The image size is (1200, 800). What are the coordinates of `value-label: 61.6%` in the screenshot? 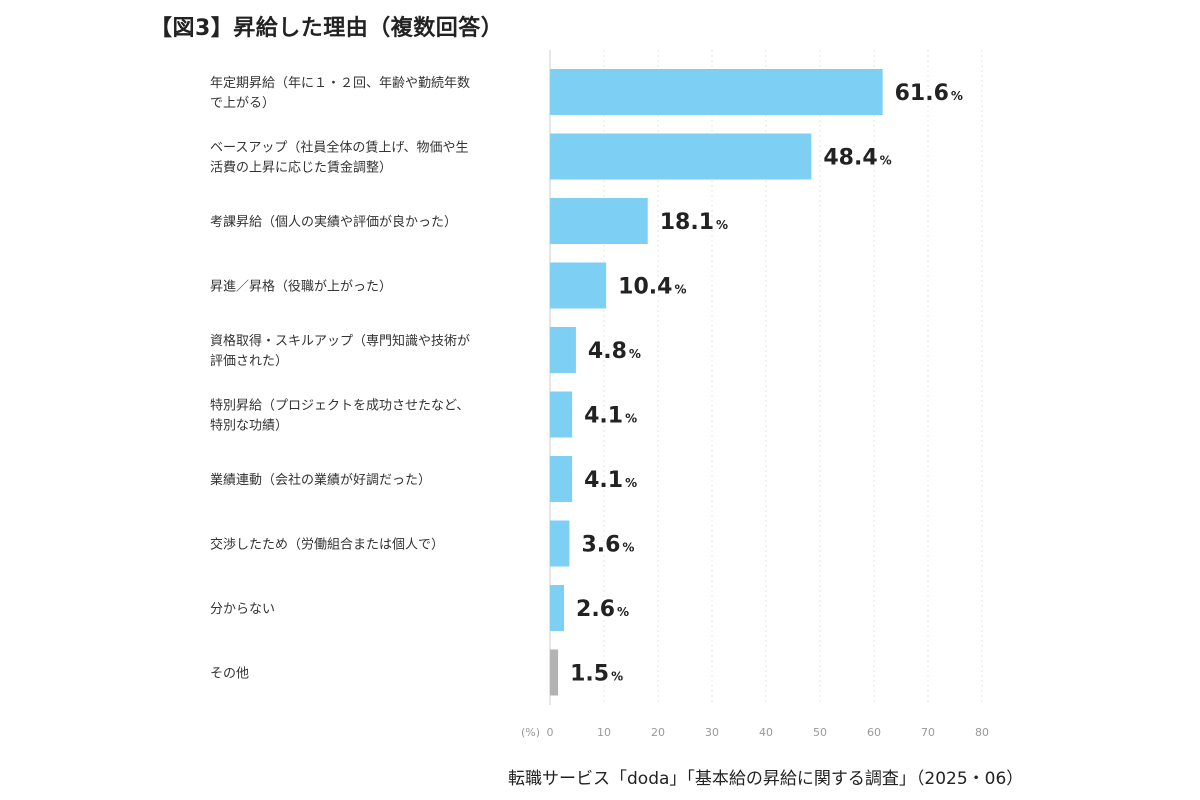 It's located at (929, 93).